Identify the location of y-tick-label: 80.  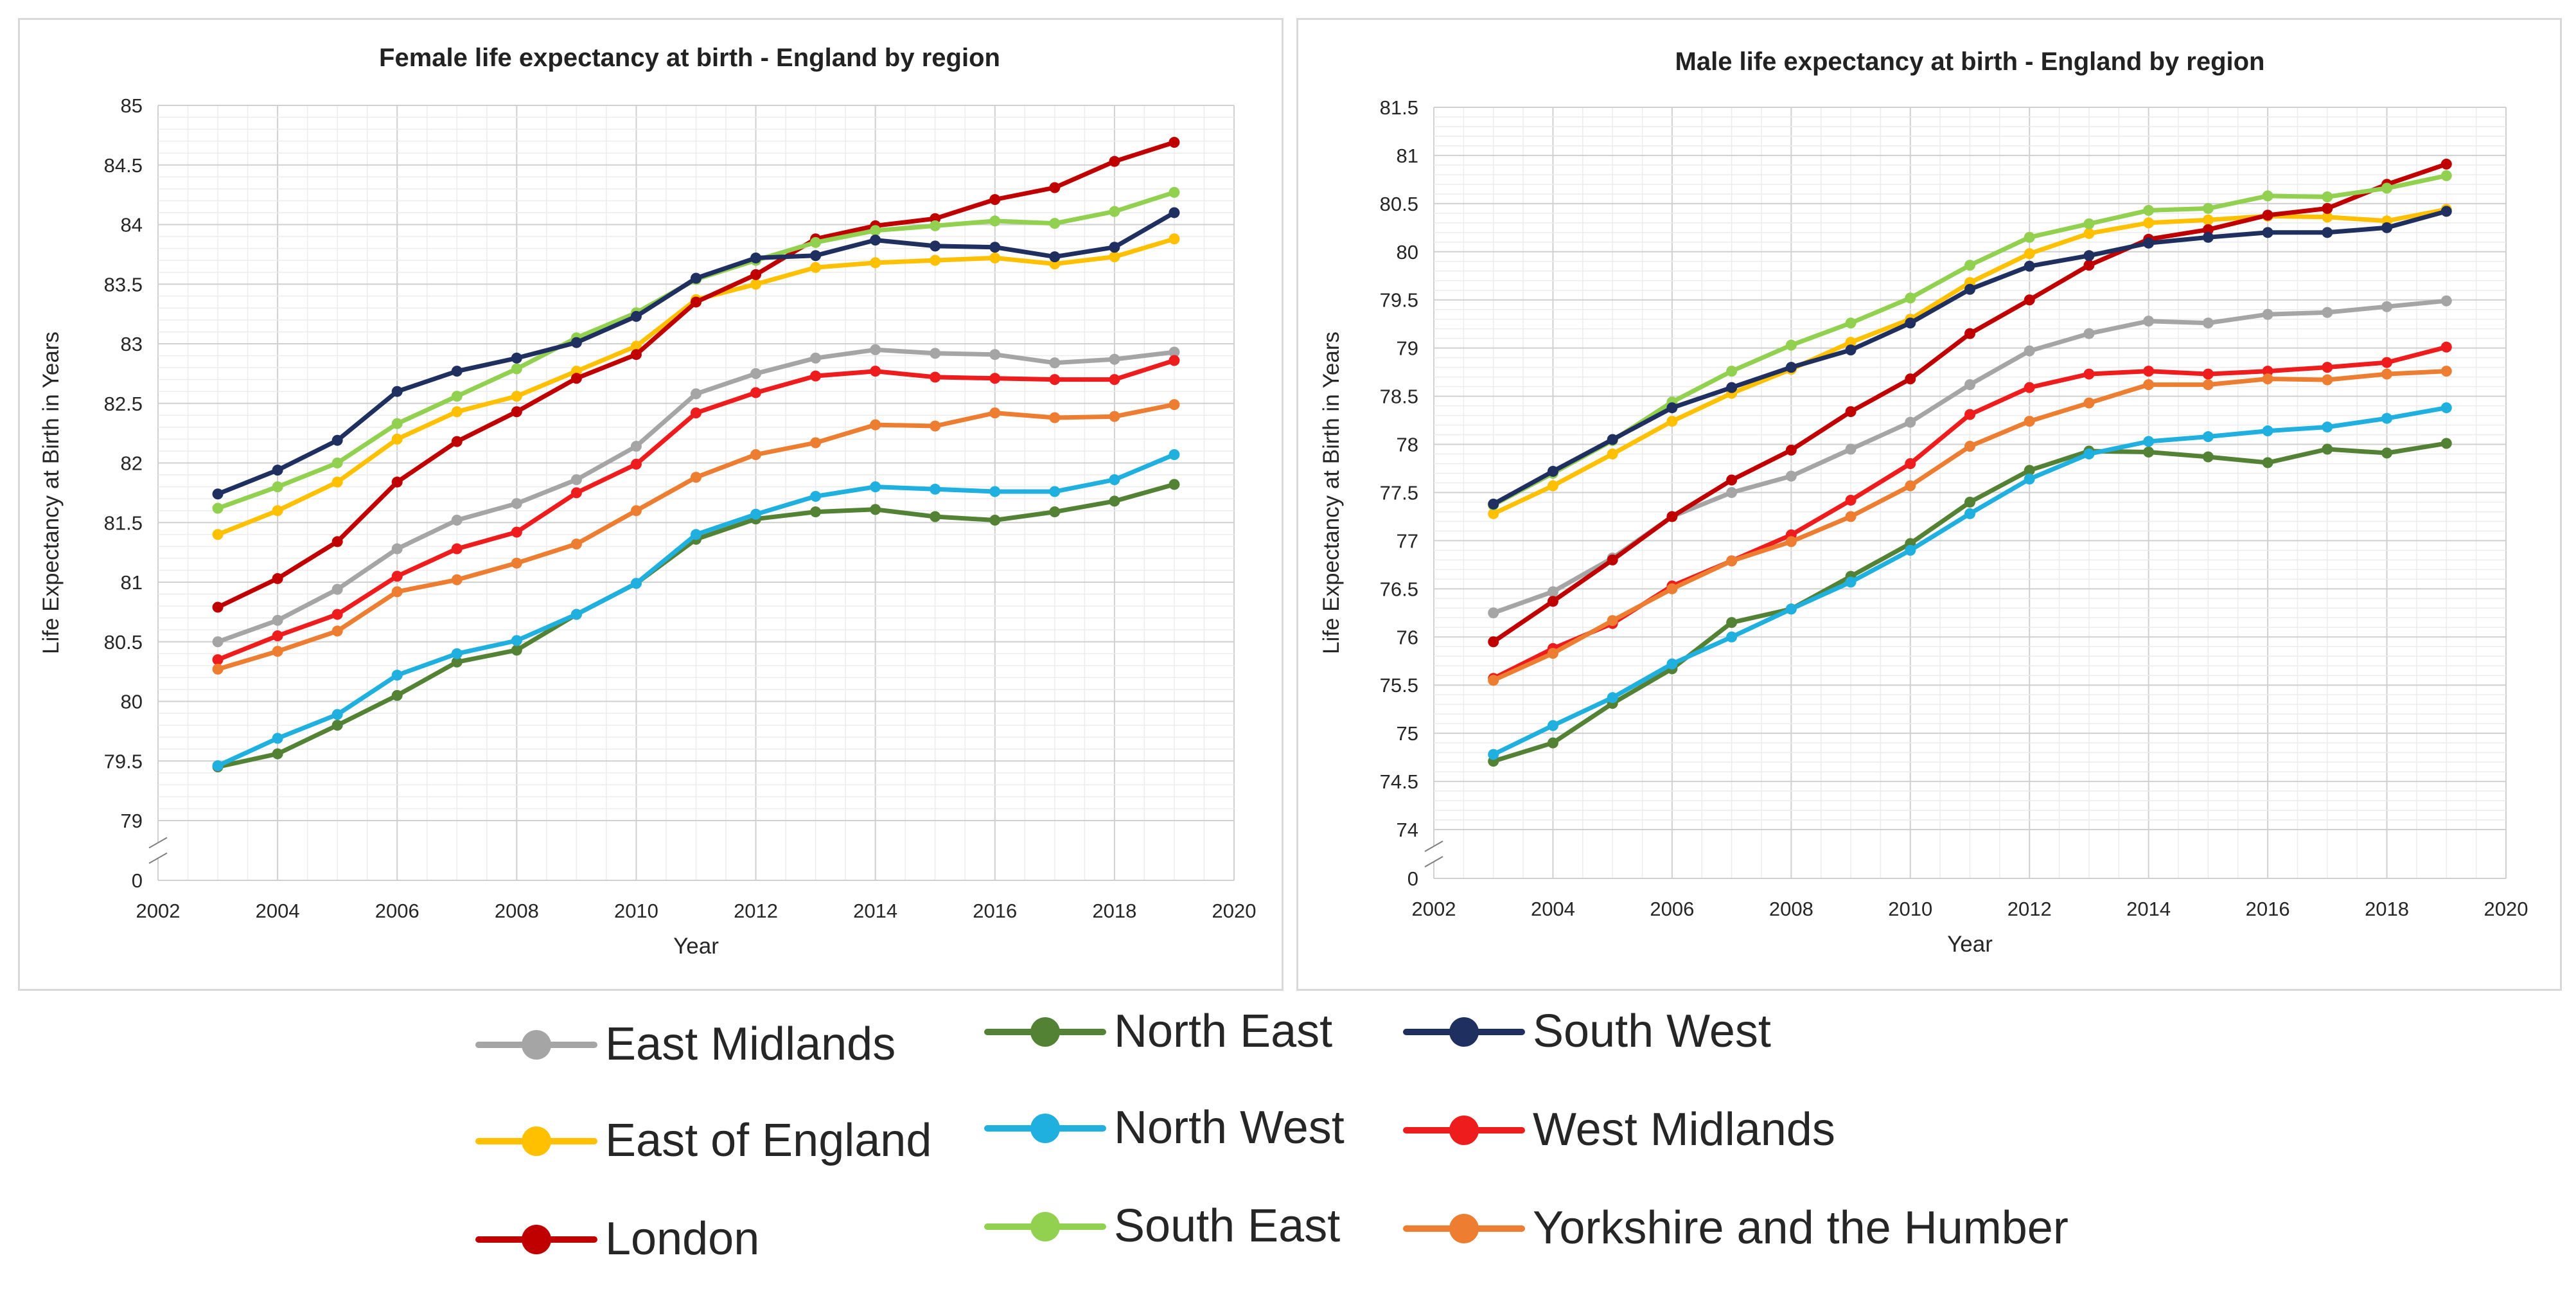
(1407, 252).